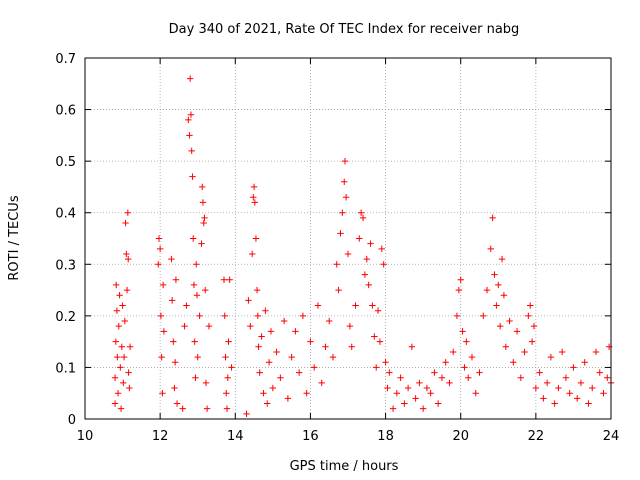 The image size is (640, 480). I want to click on x-tick-label: 18, so click(385, 436).